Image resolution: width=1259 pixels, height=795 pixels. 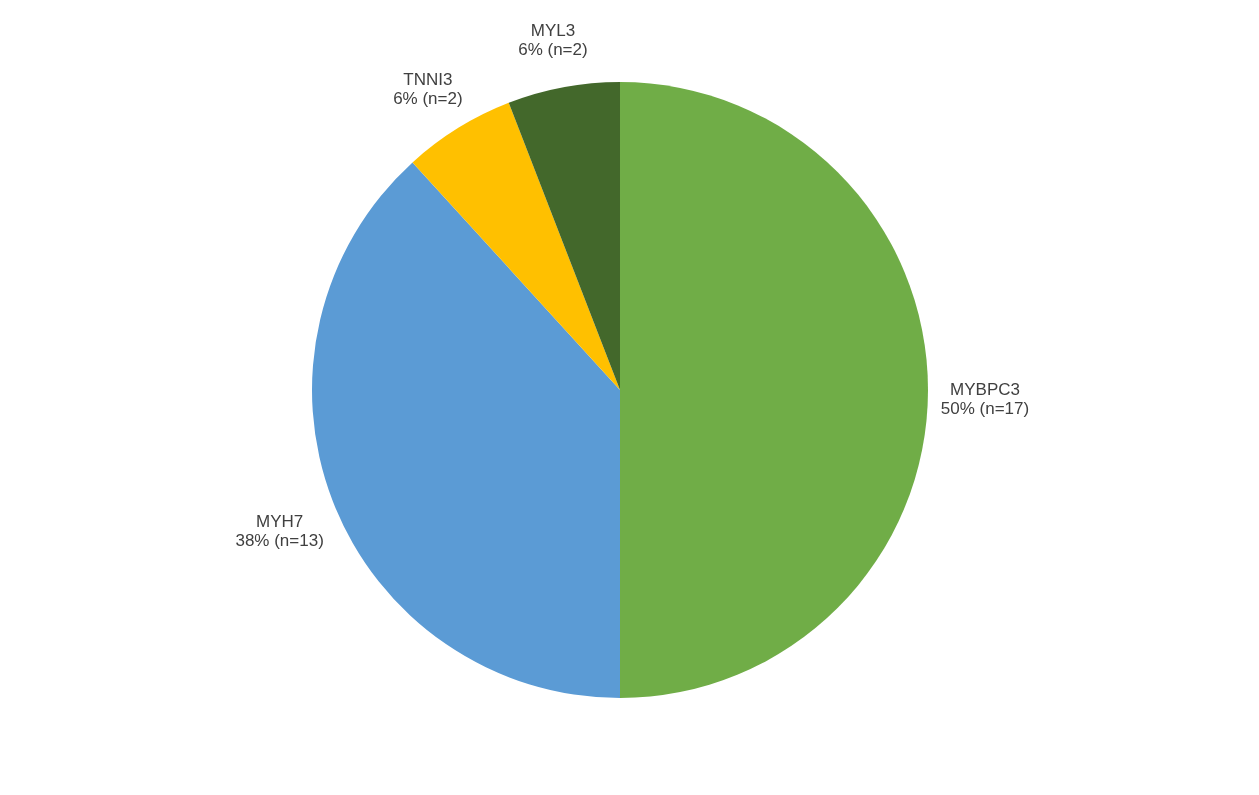 What do you see at coordinates (428, 79) in the screenshot?
I see `slice-label: TNNI3` at bounding box center [428, 79].